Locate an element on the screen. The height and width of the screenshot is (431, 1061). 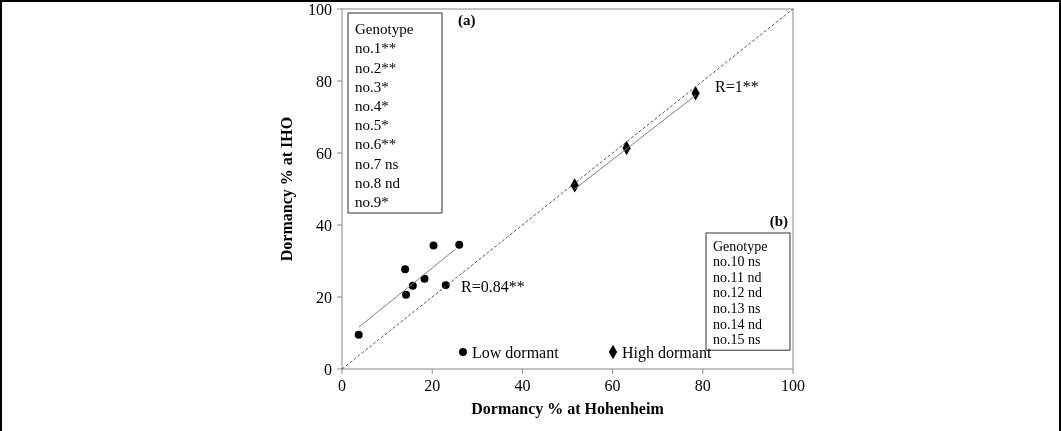
x-tick-label: 100 is located at coordinates (793, 385).